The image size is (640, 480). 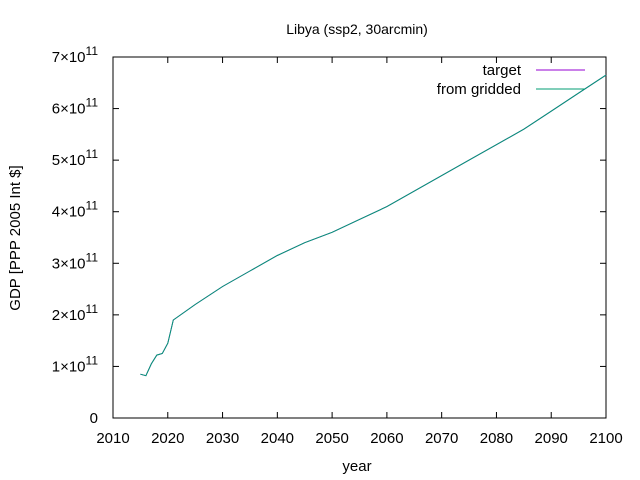 I want to click on y-tick-label: 0, so click(x=94, y=418).